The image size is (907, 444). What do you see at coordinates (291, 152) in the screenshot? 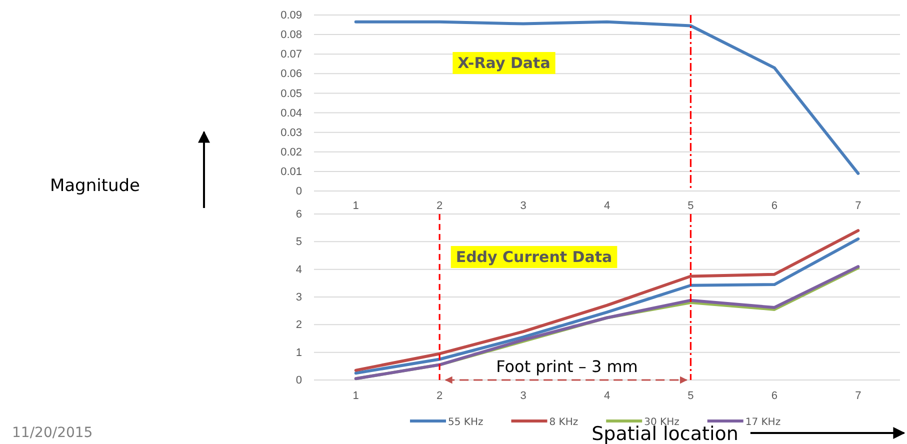
I see `y-tick-label: 0.02` at bounding box center [291, 152].